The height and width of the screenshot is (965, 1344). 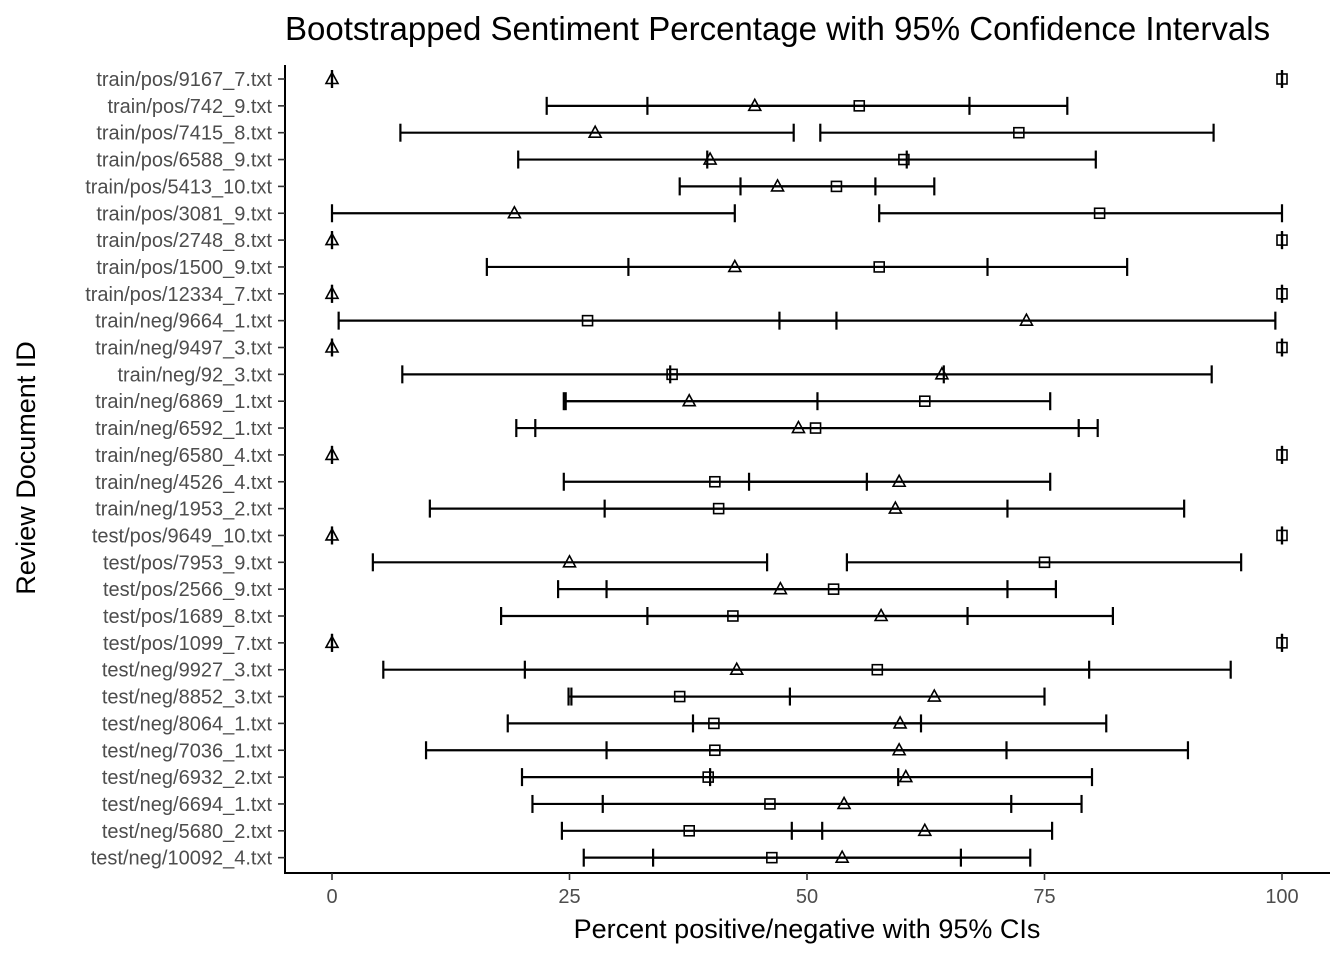 What do you see at coordinates (1281, 897) in the screenshot?
I see `x-tick-label: 100` at bounding box center [1281, 897].